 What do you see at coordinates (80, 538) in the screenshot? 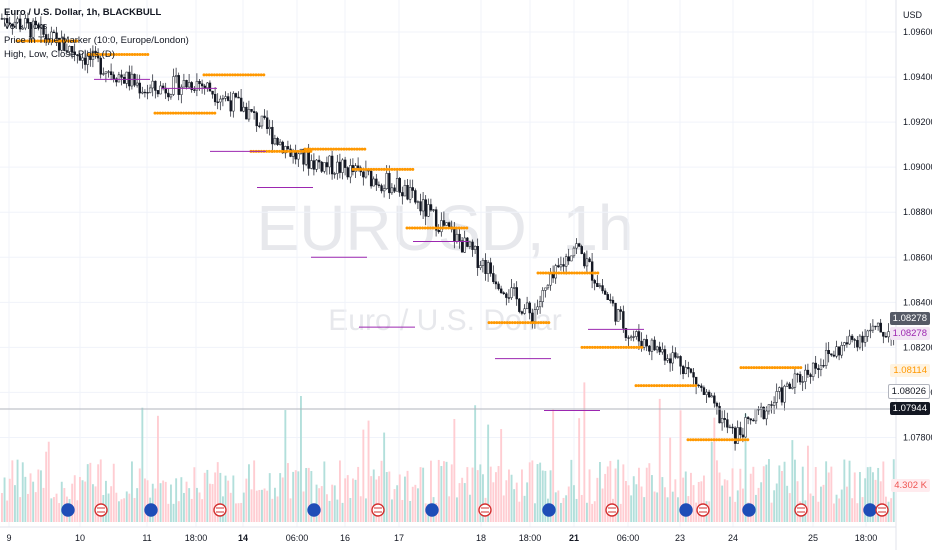
I see `x-tick-label: 10` at bounding box center [80, 538].